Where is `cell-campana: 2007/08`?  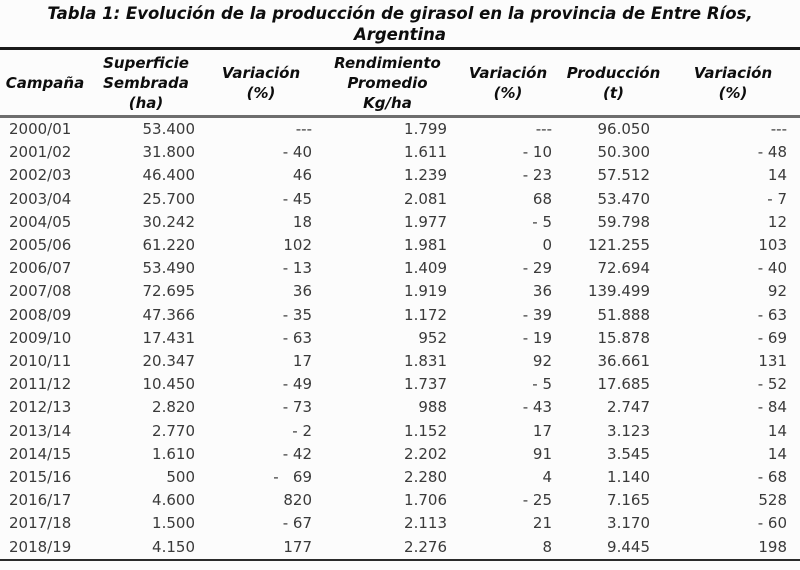 cell-campana: 2007/08 is located at coordinates (40, 291).